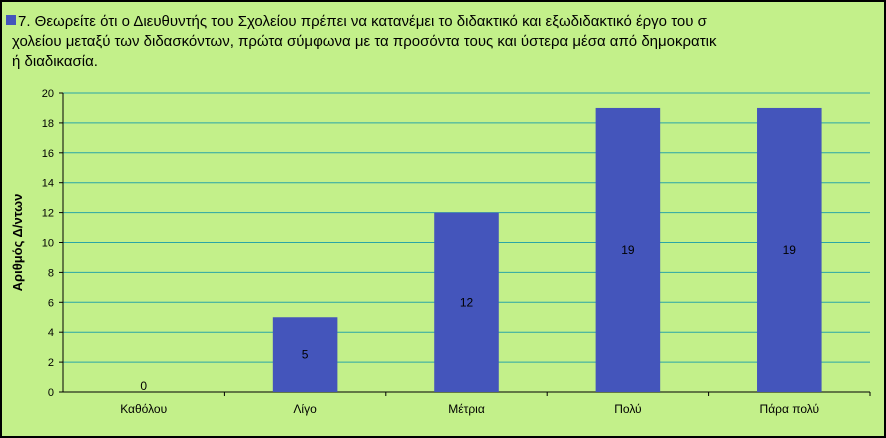 The width and height of the screenshot is (886, 438). I want to click on y-tick-label: 4, so click(51, 333).